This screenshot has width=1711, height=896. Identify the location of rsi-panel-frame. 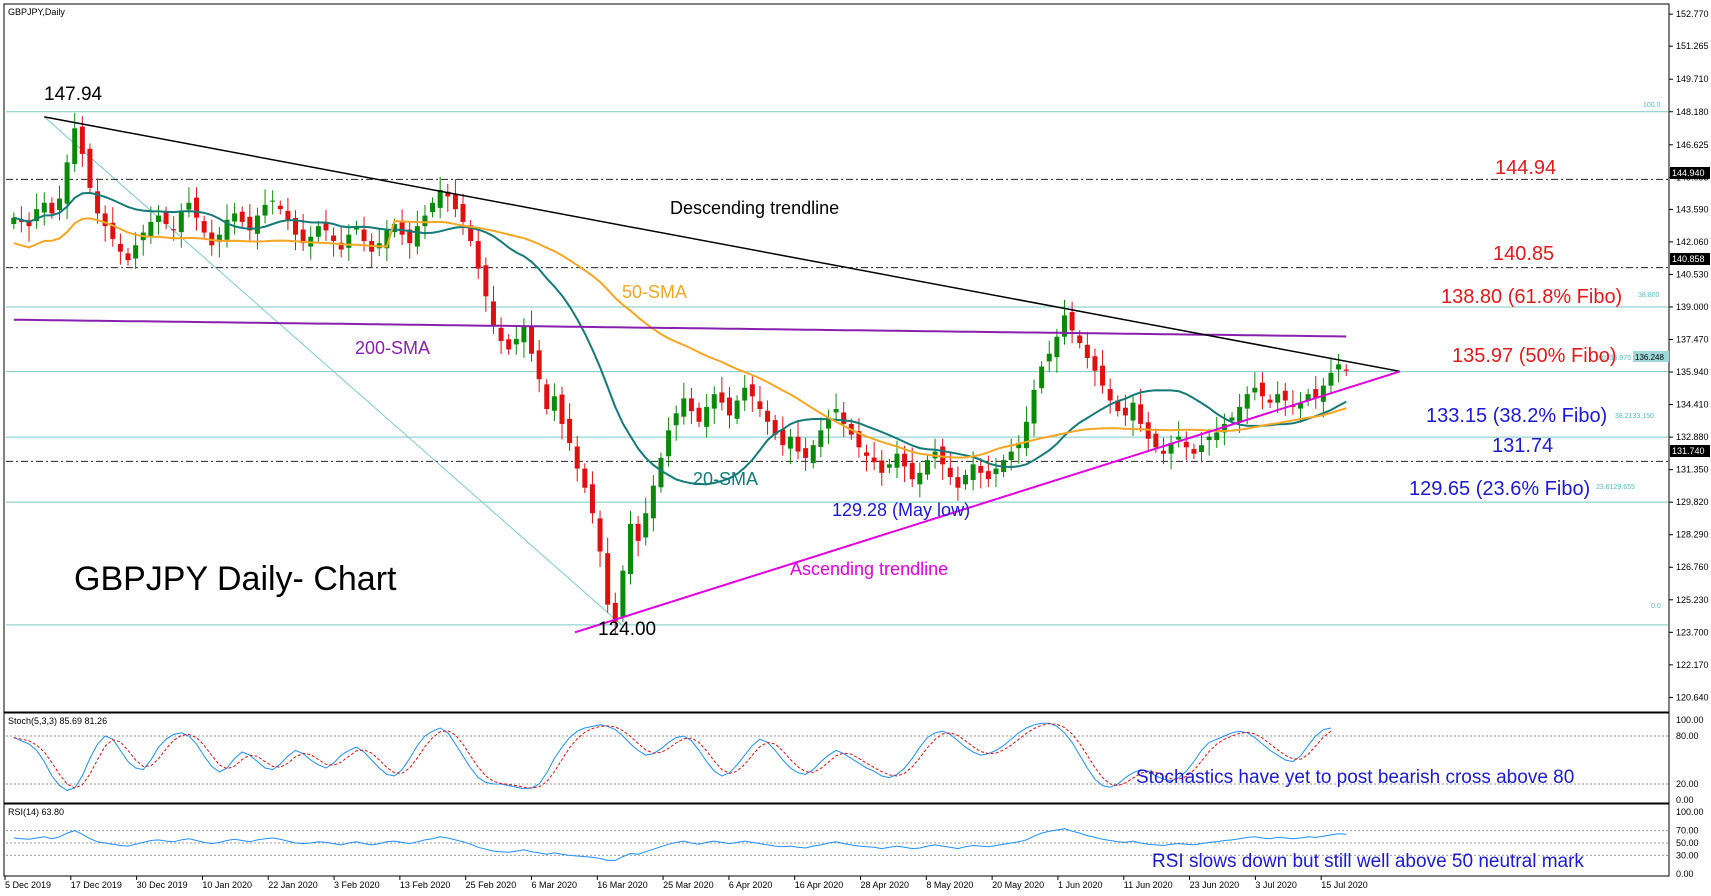
(836, 840).